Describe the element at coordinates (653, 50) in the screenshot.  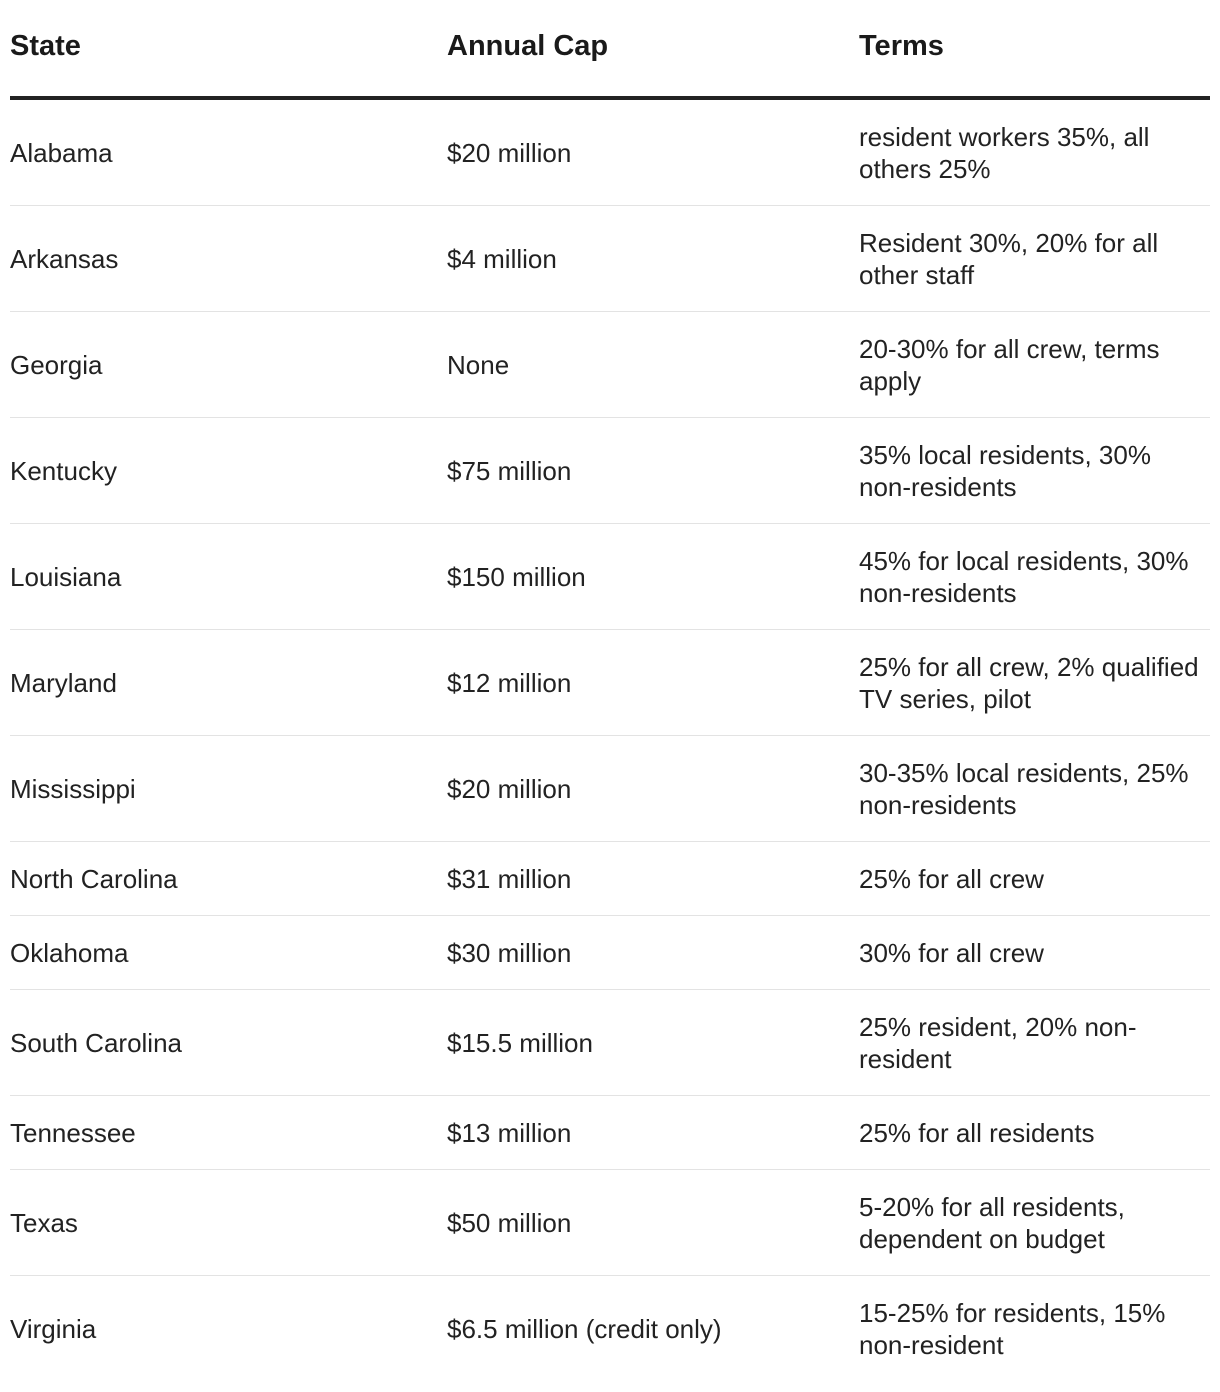
I see `header-annual-cap: Annual Cap` at that location.